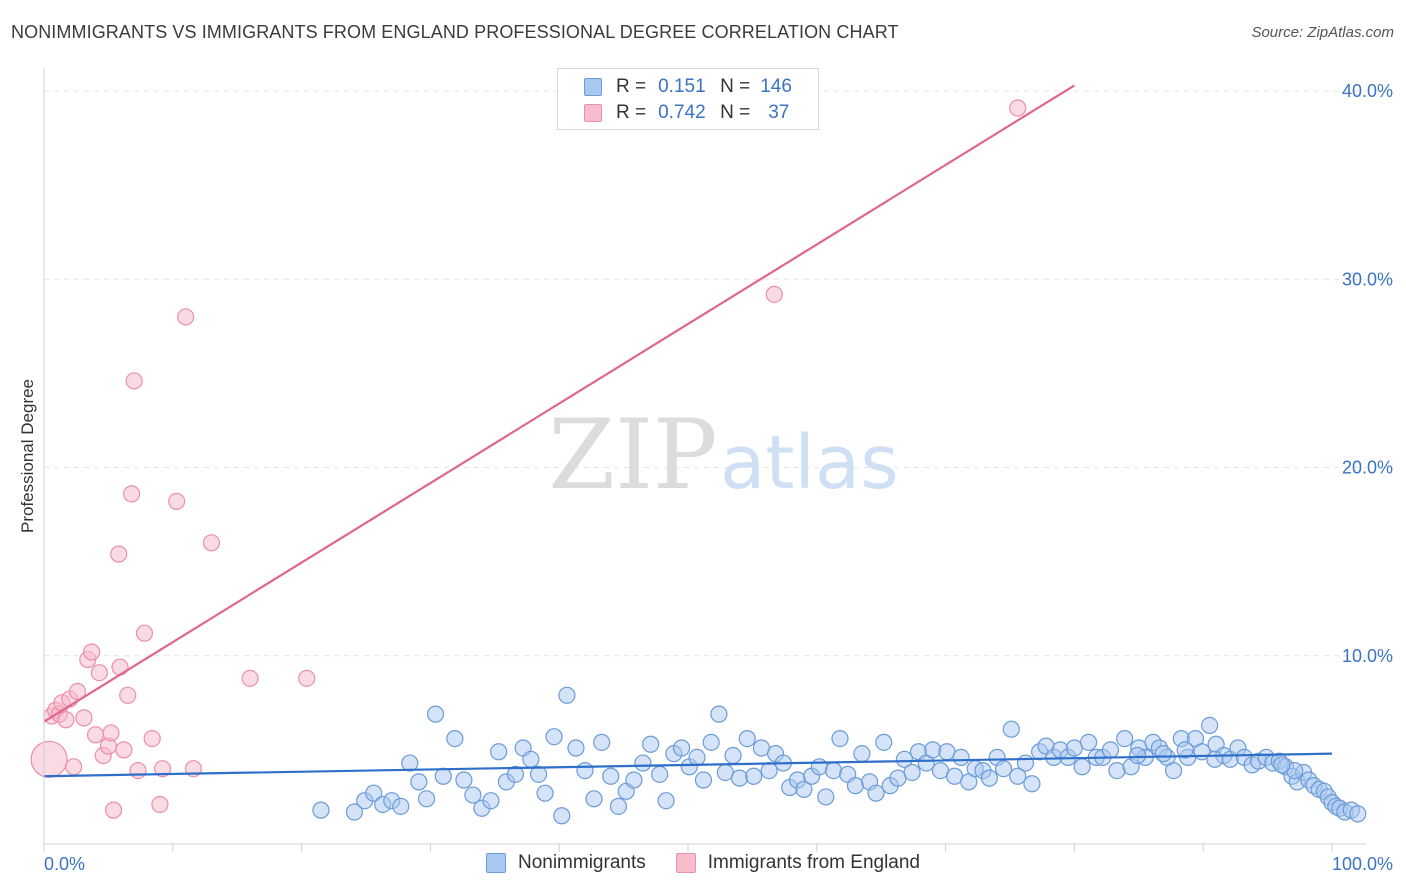  I want to click on trend-line-nonimmigrants, so click(688, 765).